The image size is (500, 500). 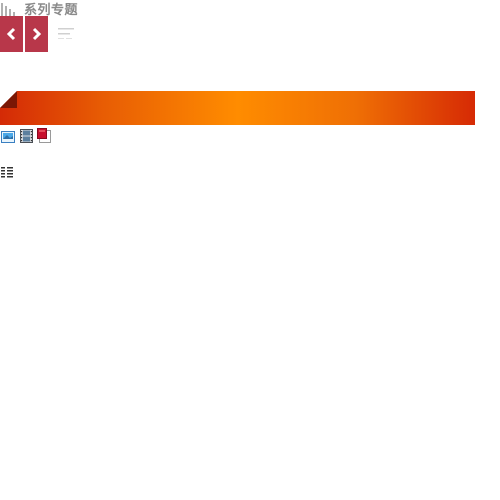 What do you see at coordinates (8, 10) in the screenshot?
I see `bars-chart-icon` at bounding box center [8, 10].